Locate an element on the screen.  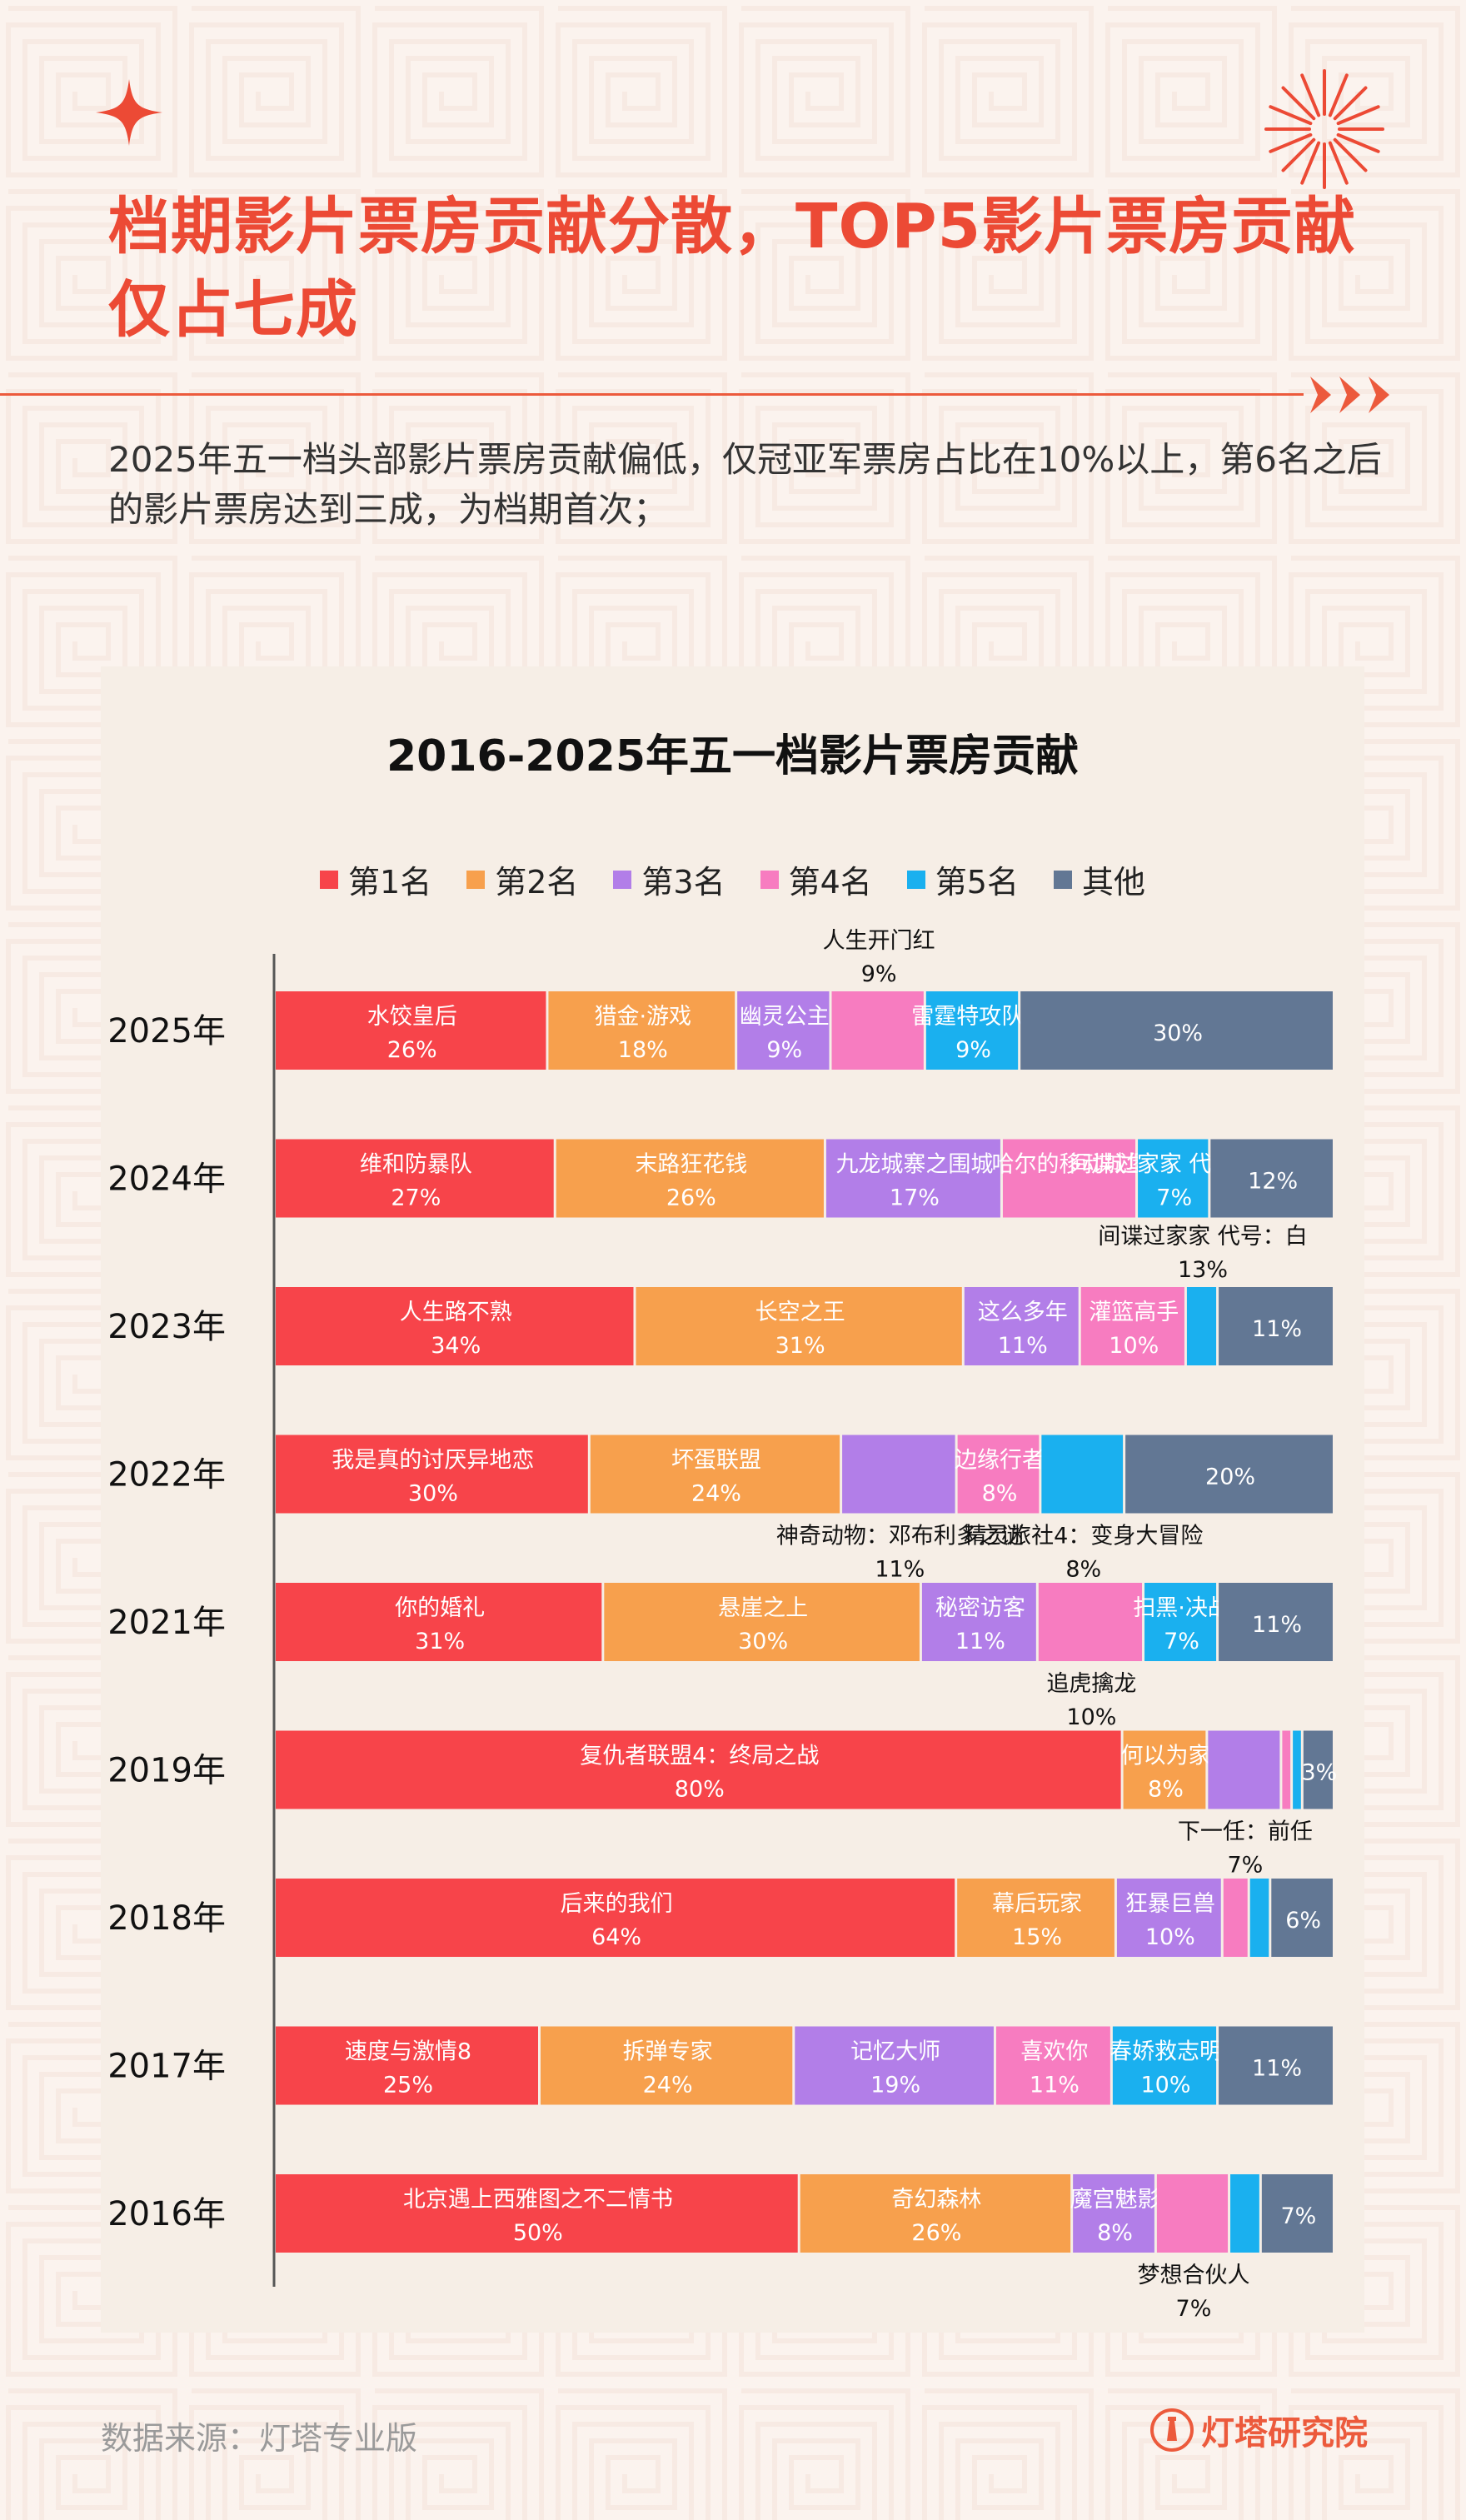
chart-title: 2016-2025年五一档影片票房贡献 is located at coordinates (733, 756).